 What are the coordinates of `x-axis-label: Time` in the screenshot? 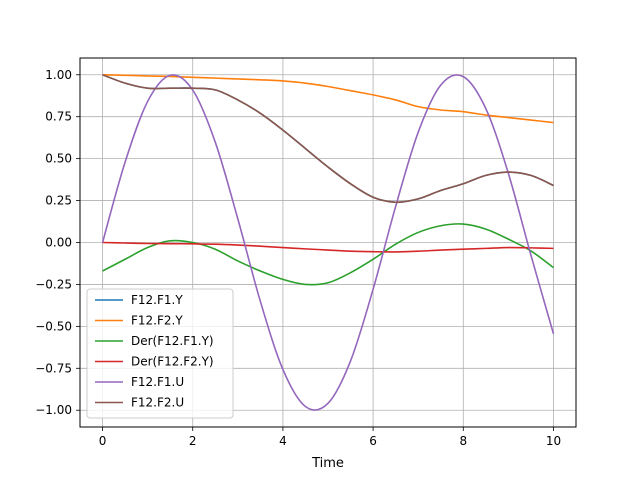 It's located at (327, 463).